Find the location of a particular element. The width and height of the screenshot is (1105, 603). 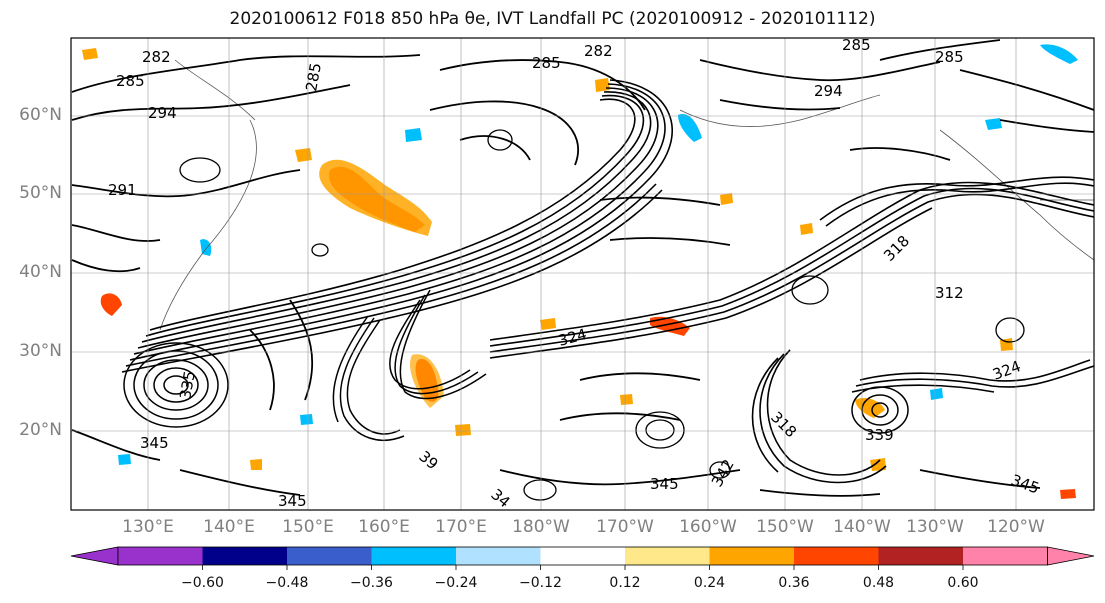

colorbar-tick-label: 0.60 is located at coordinates (963, 583).